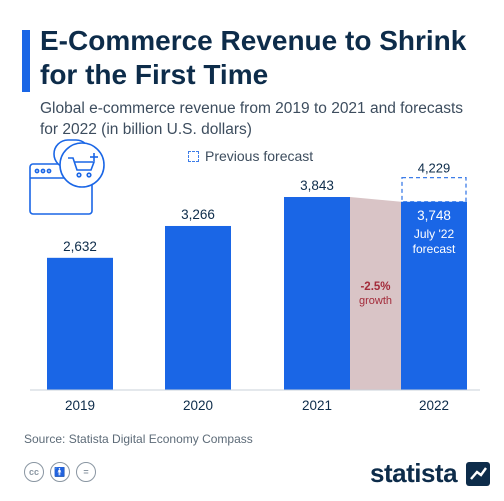 This screenshot has width=504, height=501. I want to click on bar-2020, so click(198, 307).